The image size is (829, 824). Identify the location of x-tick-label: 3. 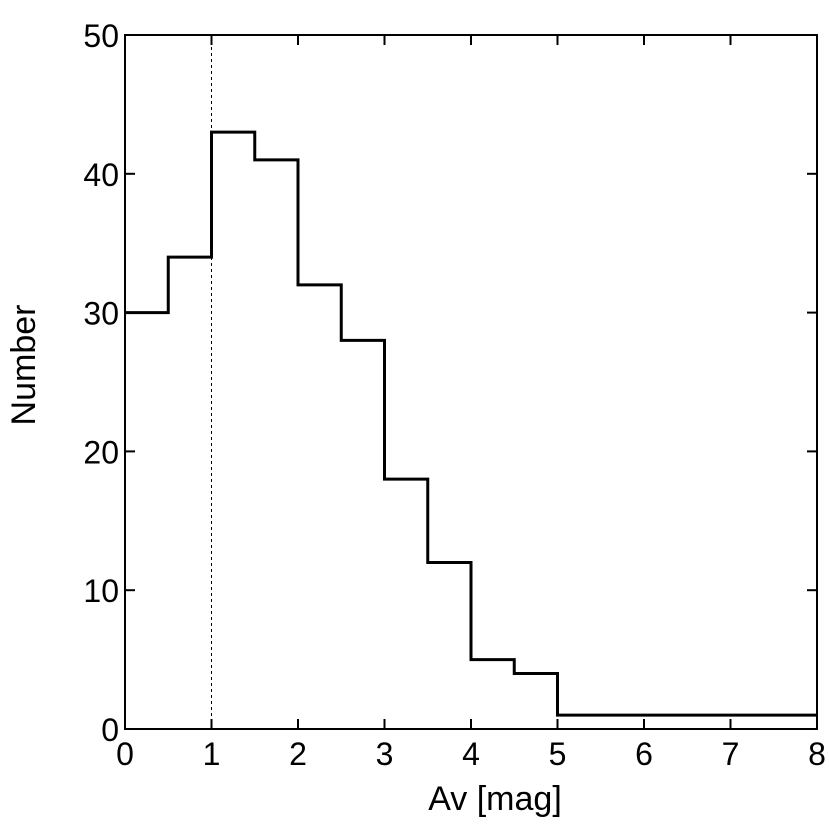
(385, 754).